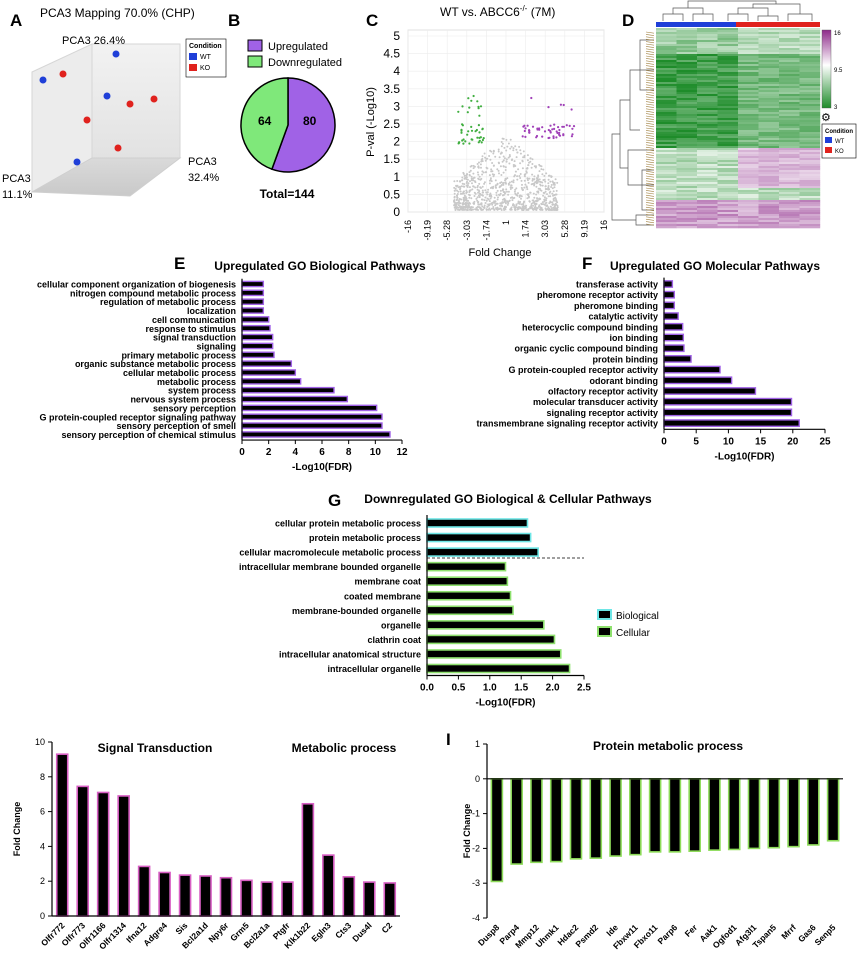  Describe the element at coordinates (545, 229) in the screenshot. I see `volcano-xtick: 3.03` at that location.